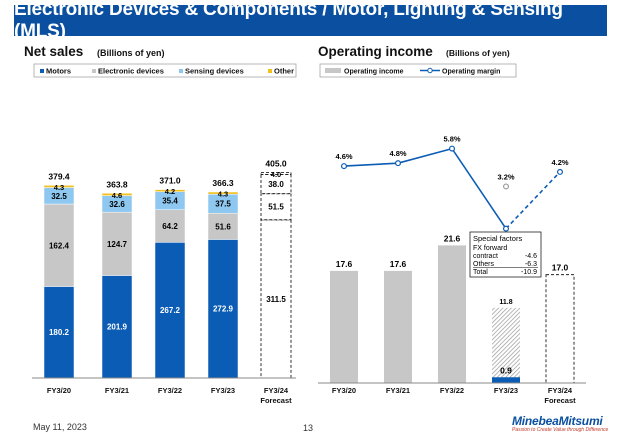  I want to click on sales-category-label: FY3/24, so click(276, 390).